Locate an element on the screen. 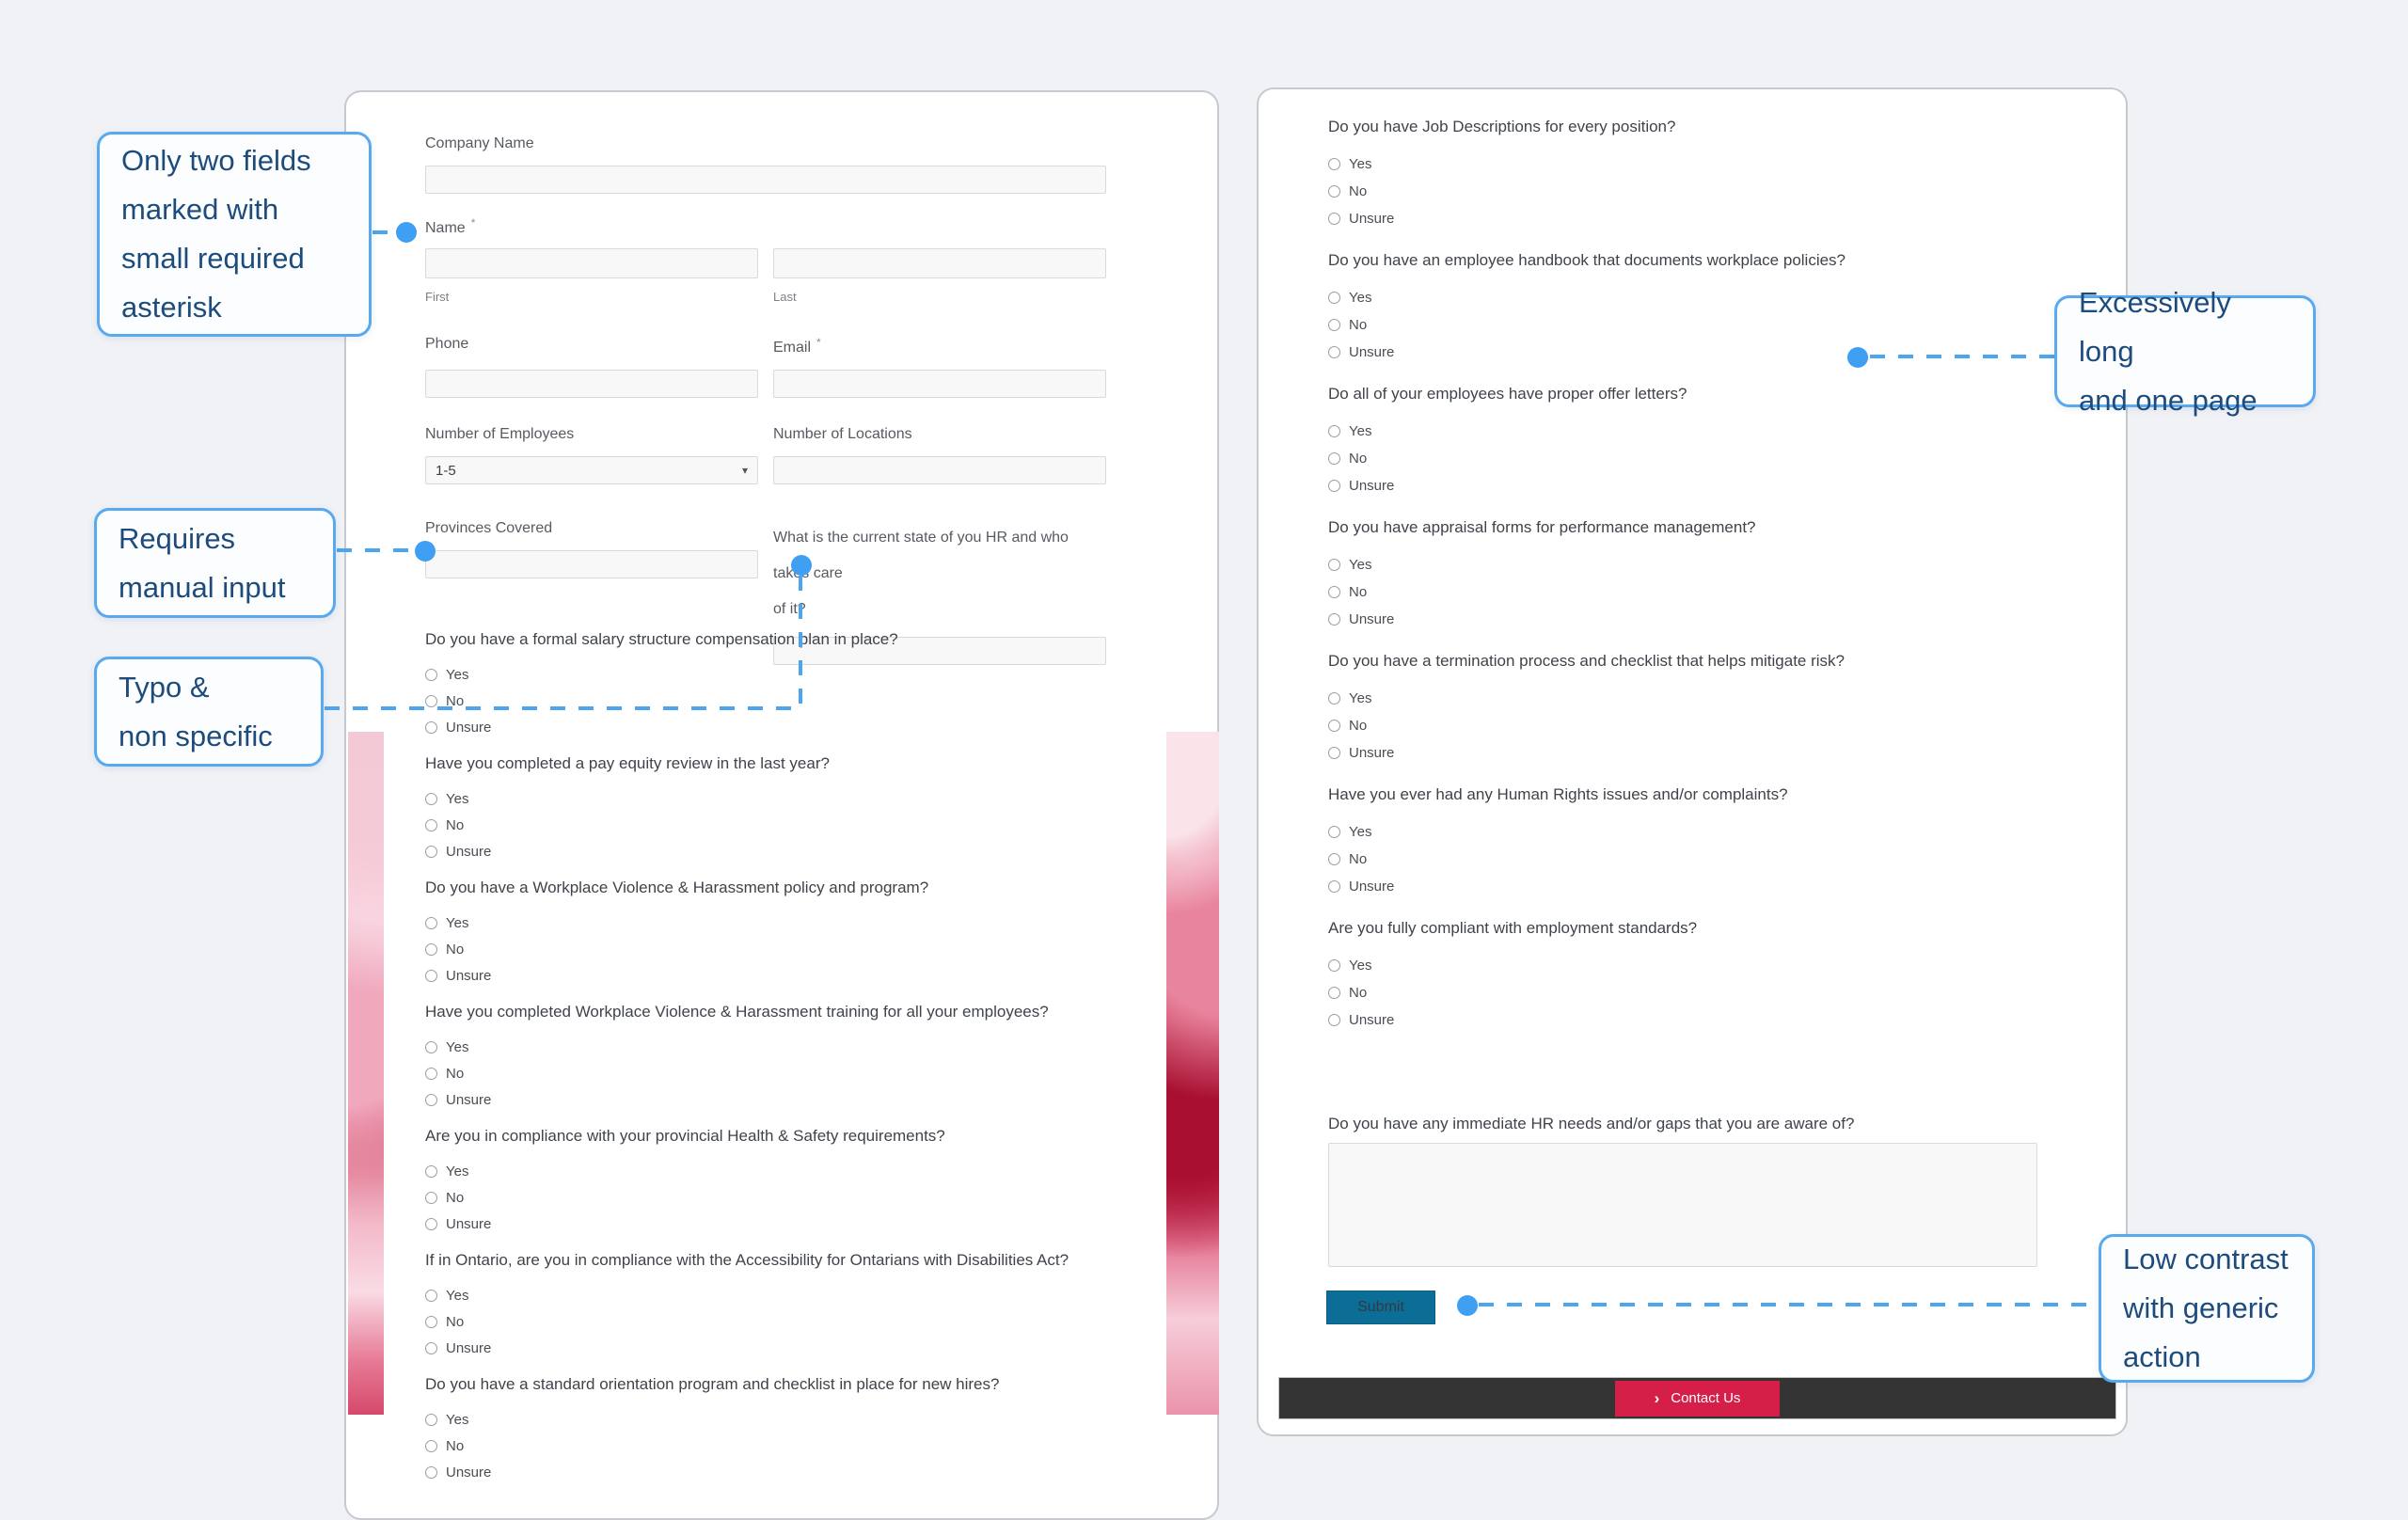 The height and width of the screenshot is (1520, 2408). phone-input is located at coordinates (592, 384).